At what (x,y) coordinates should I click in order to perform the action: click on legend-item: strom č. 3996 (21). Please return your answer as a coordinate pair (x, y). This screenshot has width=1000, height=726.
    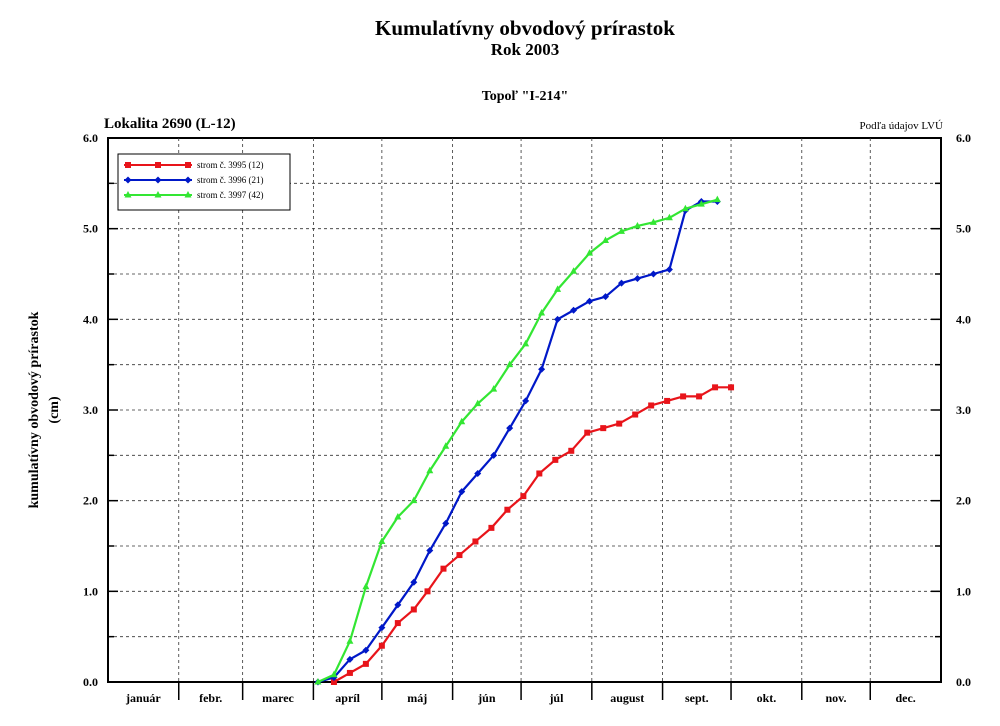
    Looking at the image, I should click on (194, 180).